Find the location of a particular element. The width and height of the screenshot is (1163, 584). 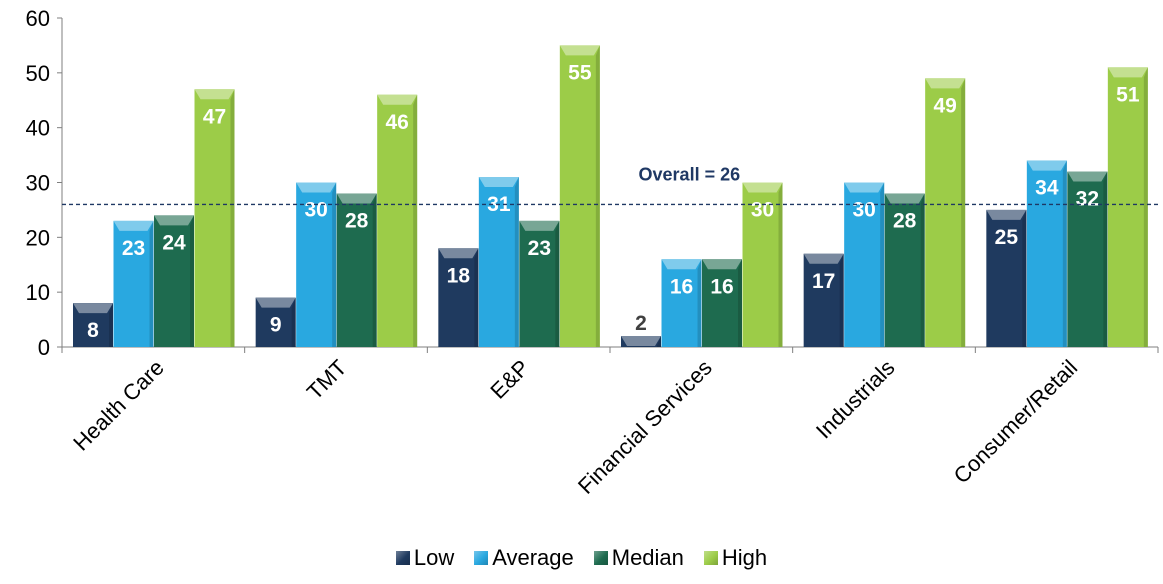

legend-label-median: Median is located at coordinates (647, 557).